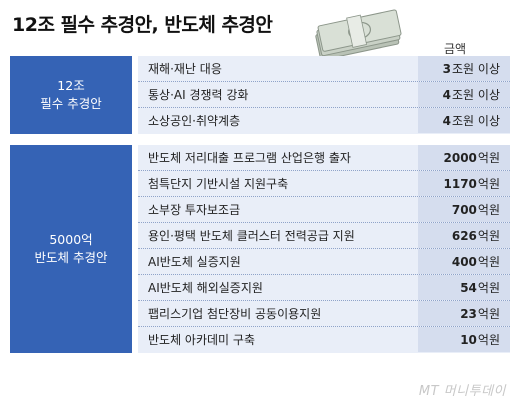 This screenshot has width=520, height=416. I want to click on row-value: 626 억원, so click(464, 235).